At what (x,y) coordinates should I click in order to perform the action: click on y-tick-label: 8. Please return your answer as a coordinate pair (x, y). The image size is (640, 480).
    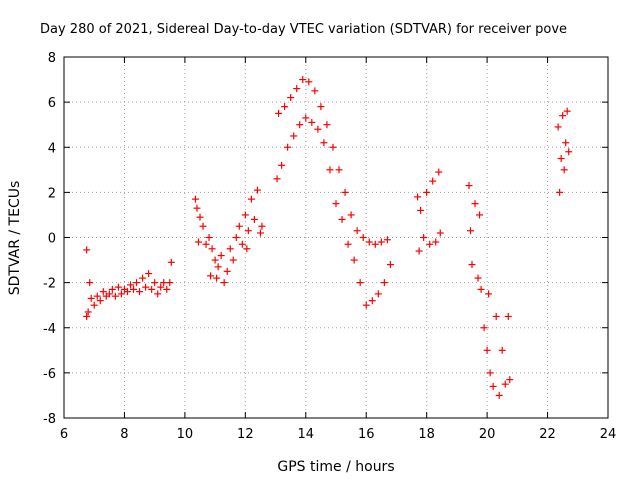
    Looking at the image, I should click on (52, 58).